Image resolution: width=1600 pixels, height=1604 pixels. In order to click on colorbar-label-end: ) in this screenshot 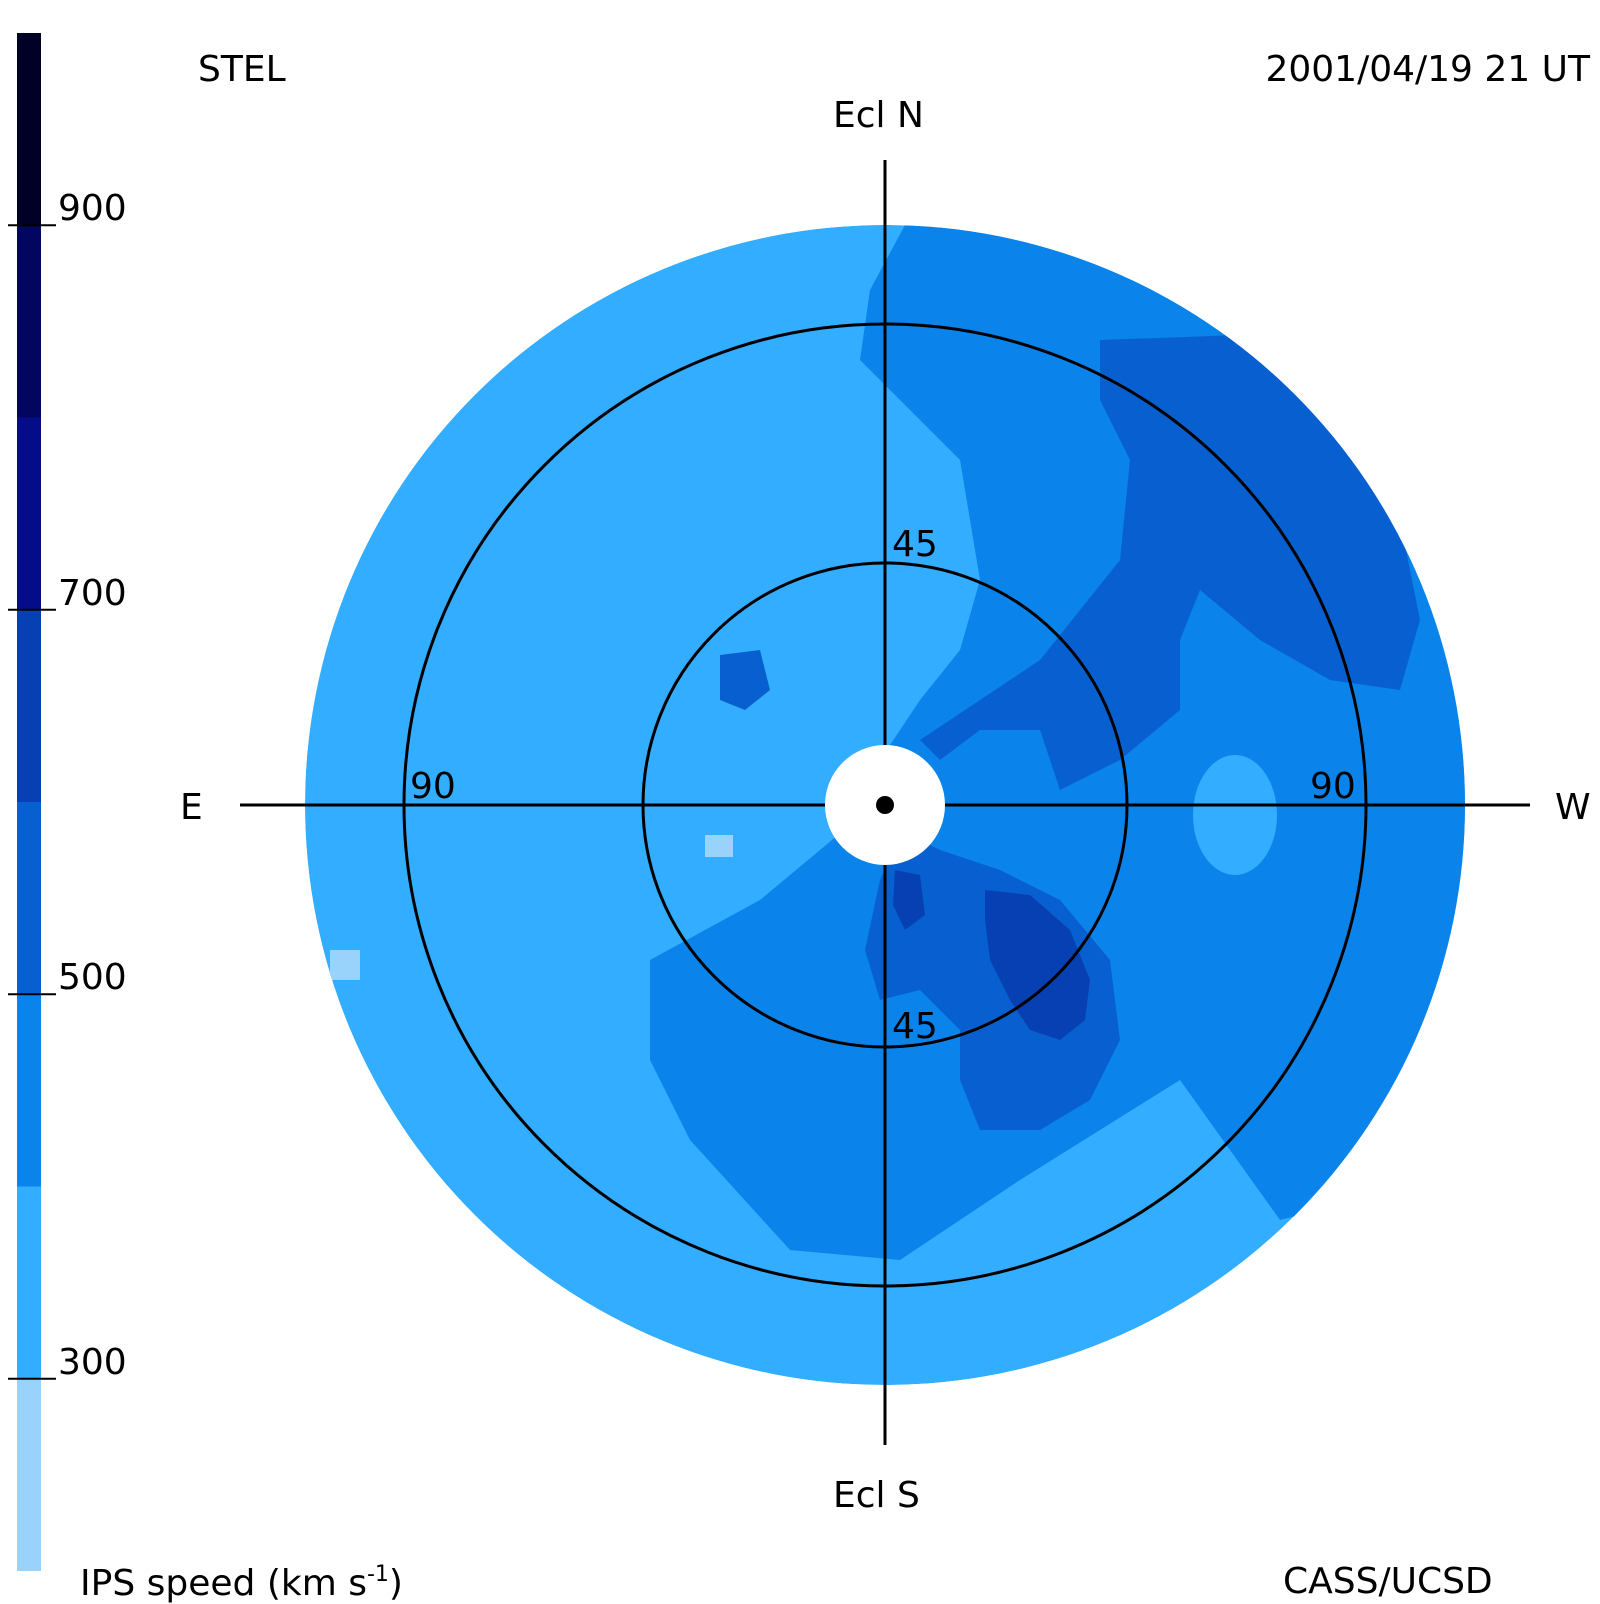, I will do `click(395, 1583)`.